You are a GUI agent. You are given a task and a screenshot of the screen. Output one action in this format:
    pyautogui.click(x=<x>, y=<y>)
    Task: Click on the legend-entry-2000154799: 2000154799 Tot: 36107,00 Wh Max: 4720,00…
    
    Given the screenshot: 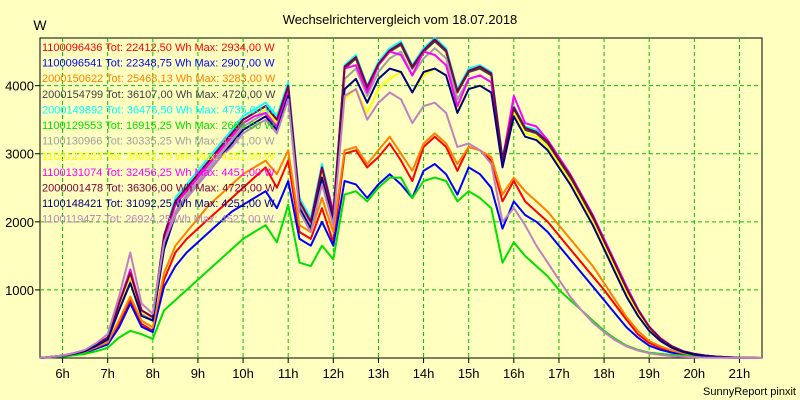 What is the action you would take?
    pyautogui.click(x=159, y=95)
    